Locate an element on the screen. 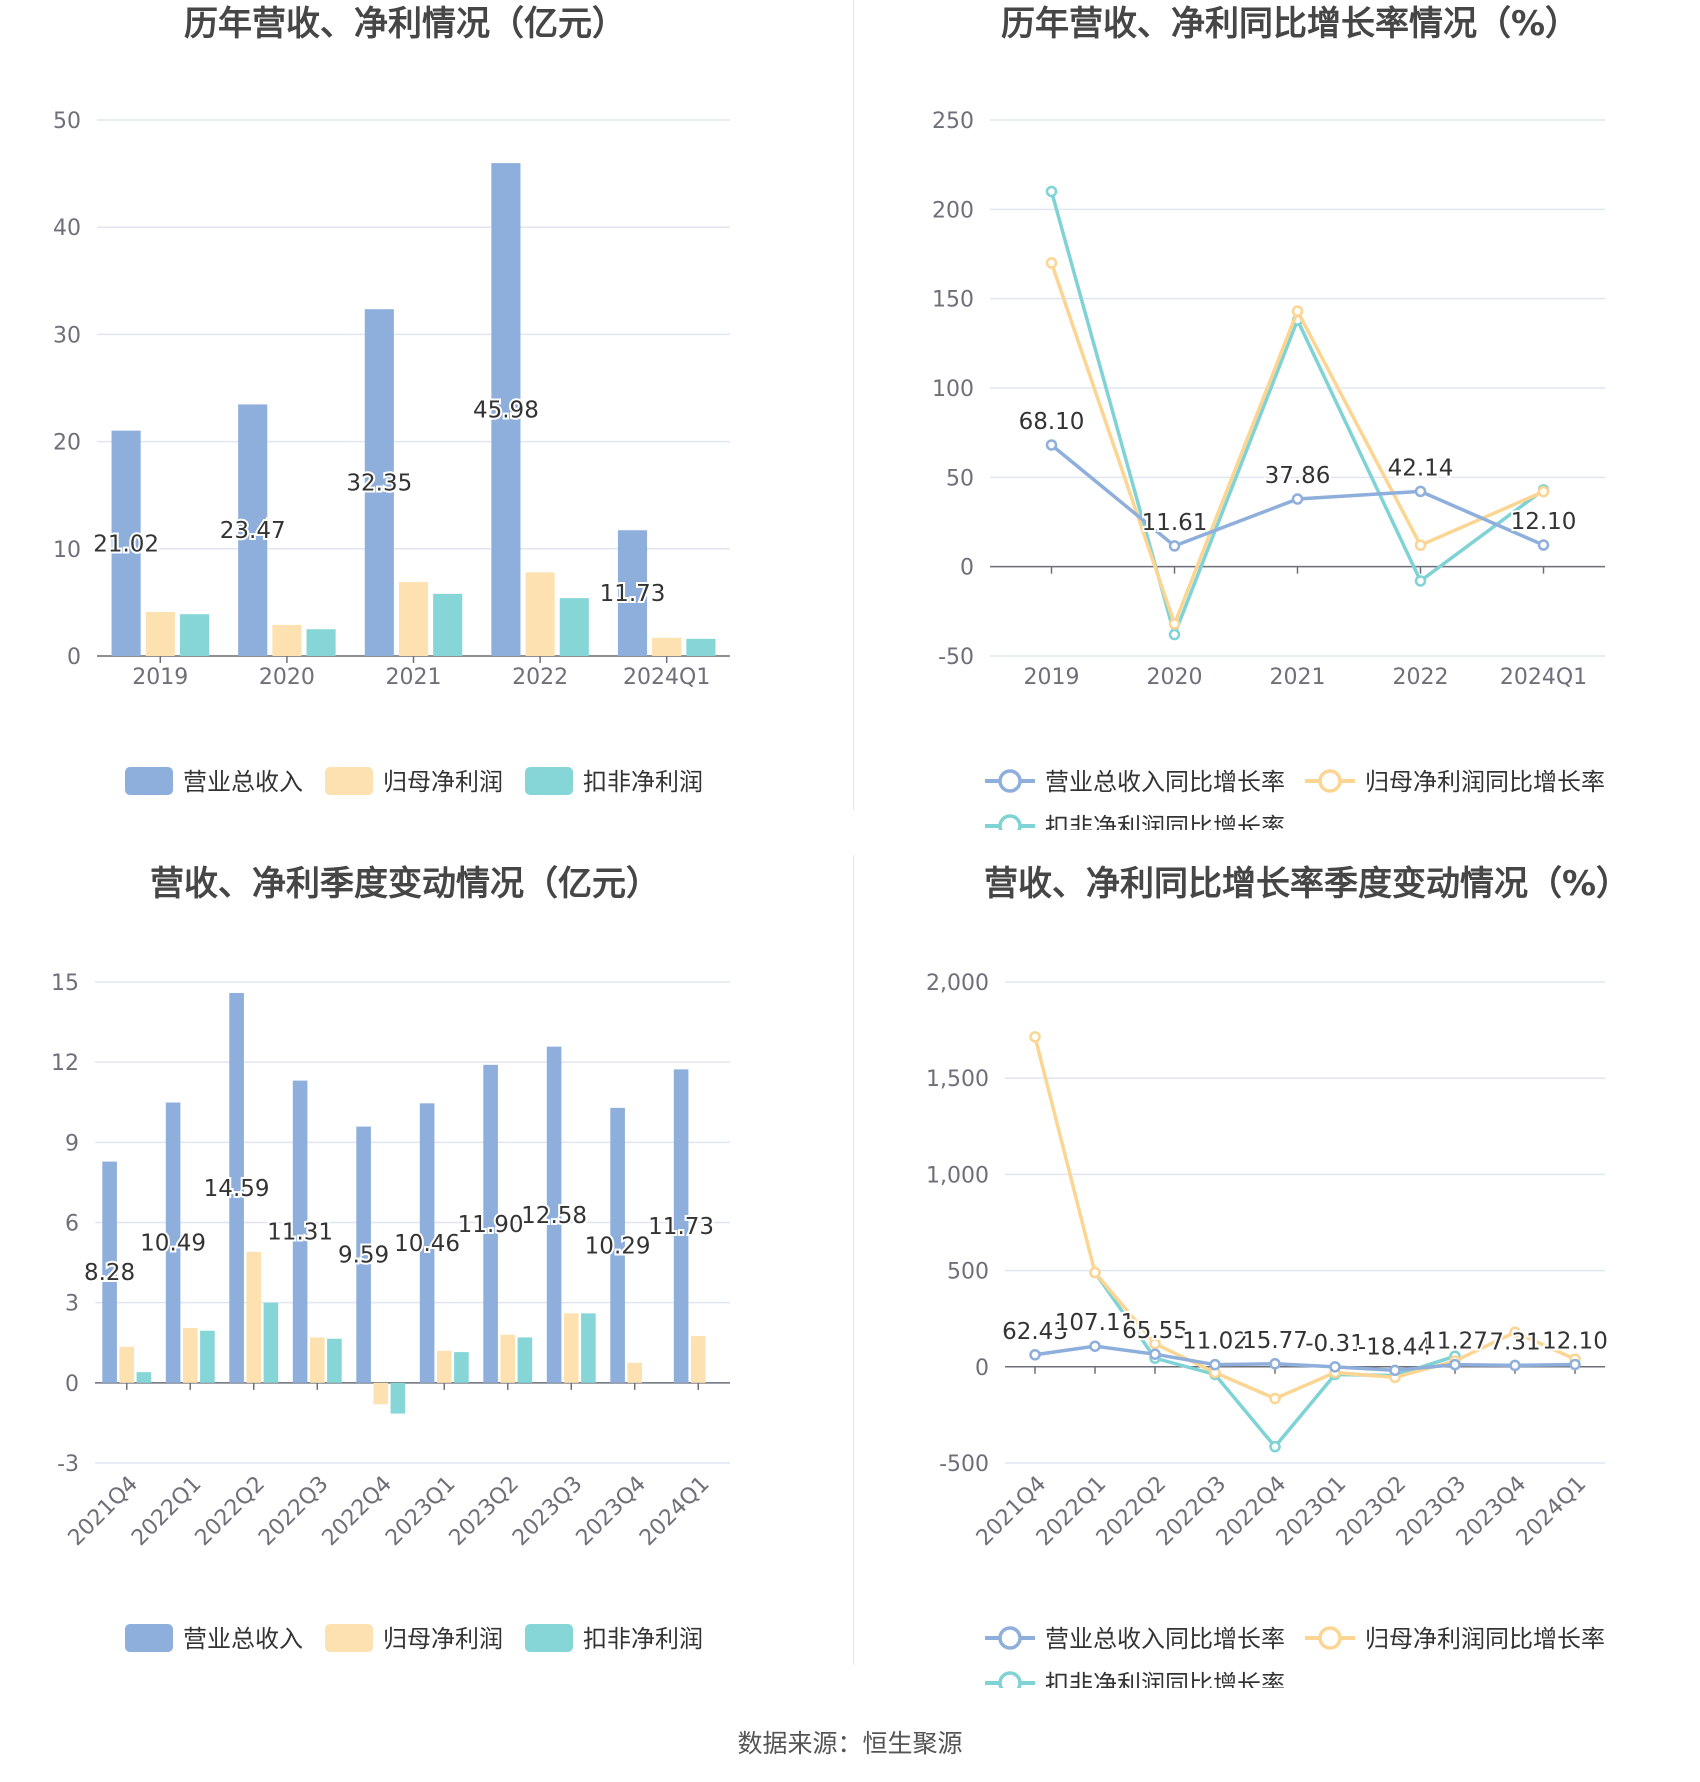 This screenshot has height=1782, width=1700. bar-data-label: 10.46 is located at coordinates (427, 1244).